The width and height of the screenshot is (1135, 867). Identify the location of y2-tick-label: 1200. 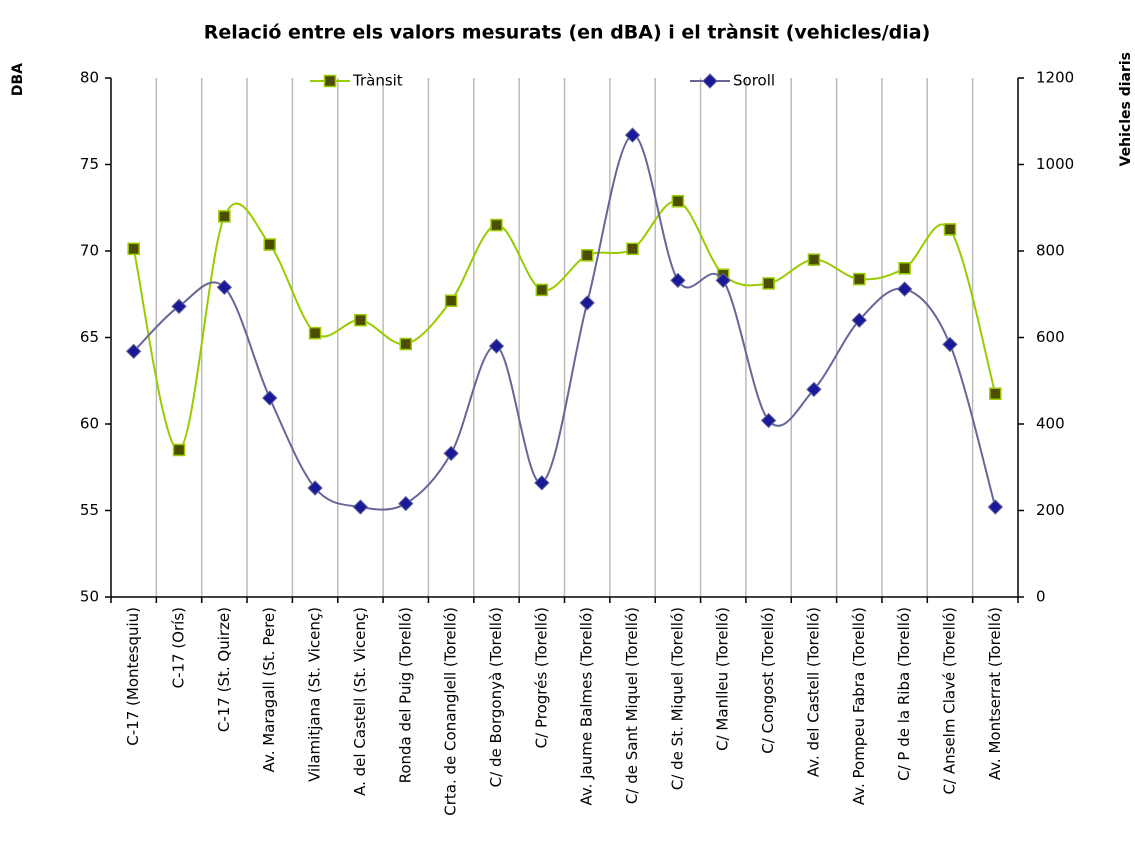
(1055, 78).